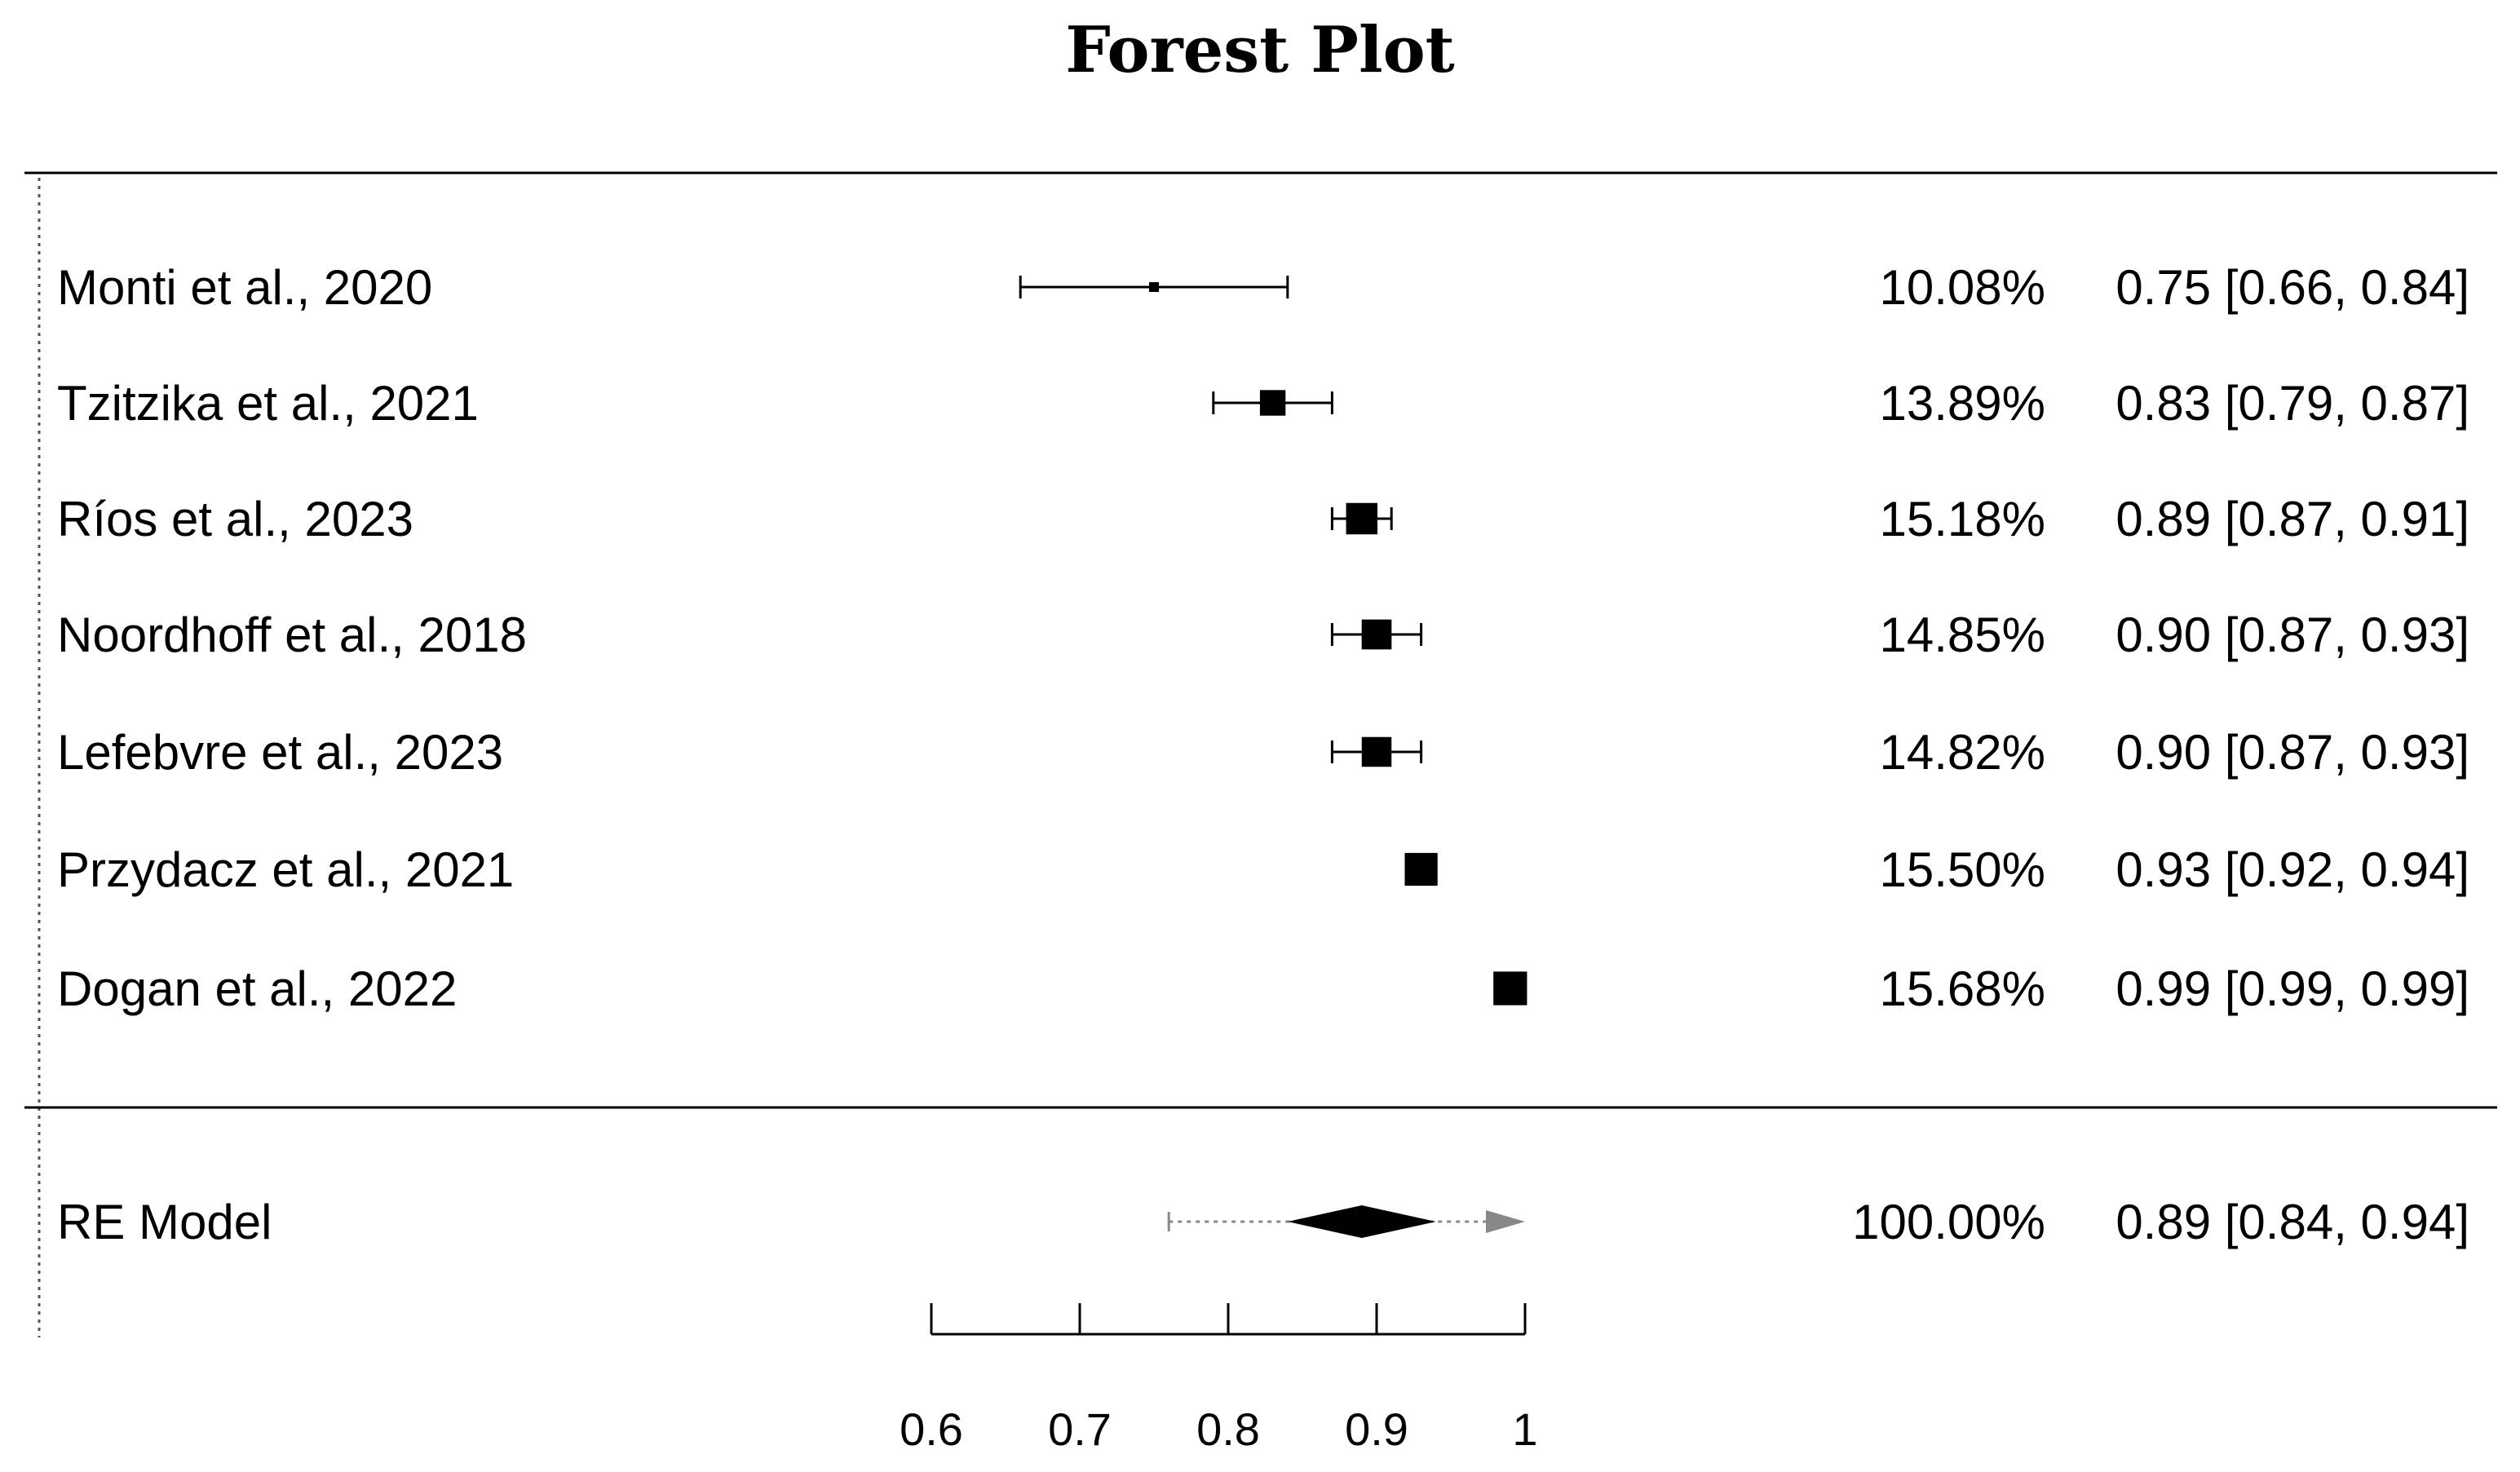 This screenshot has width=2520, height=1472. What do you see at coordinates (164, 1222) in the screenshot?
I see `summary-label: RE Model` at bounding box center [164, 1222].